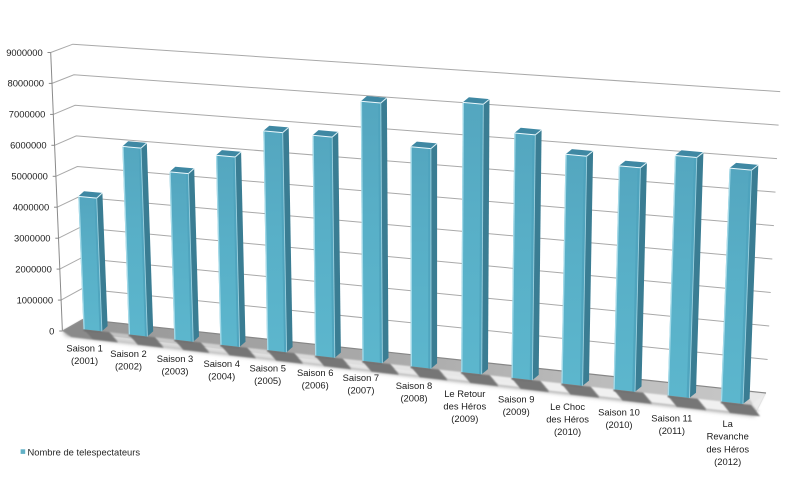 The width and height of the screenshot is (792, 487). I want to click on svg-text: 7000000, so click(27, 114).